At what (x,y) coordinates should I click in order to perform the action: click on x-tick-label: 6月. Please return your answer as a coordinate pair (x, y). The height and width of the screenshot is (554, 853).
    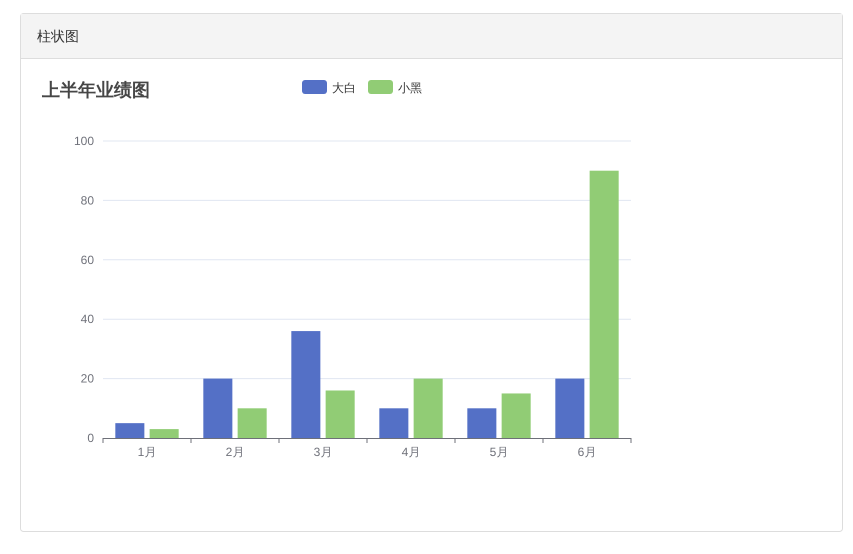
    Looking at the image, I should click on (587, 452).